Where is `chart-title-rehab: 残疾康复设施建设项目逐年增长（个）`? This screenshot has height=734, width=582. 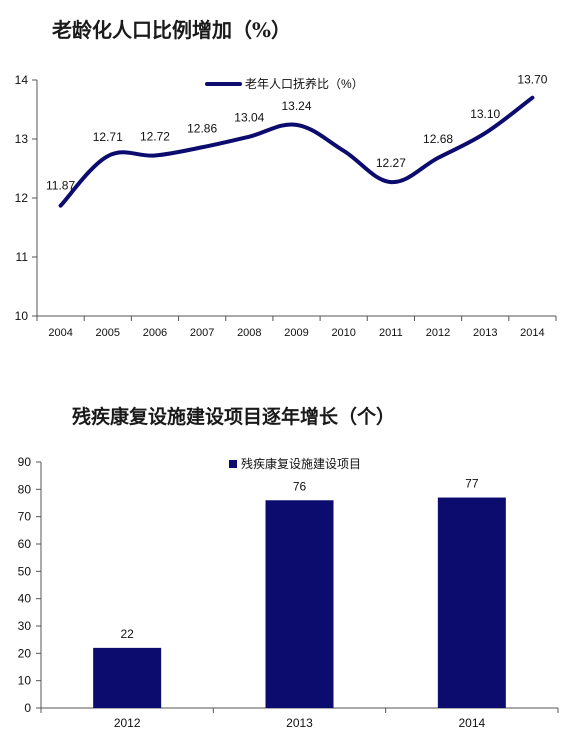
chart-title-rehab: 残疾康复设施建设项目逐年增长（个） is located at coordinates (234, 417).